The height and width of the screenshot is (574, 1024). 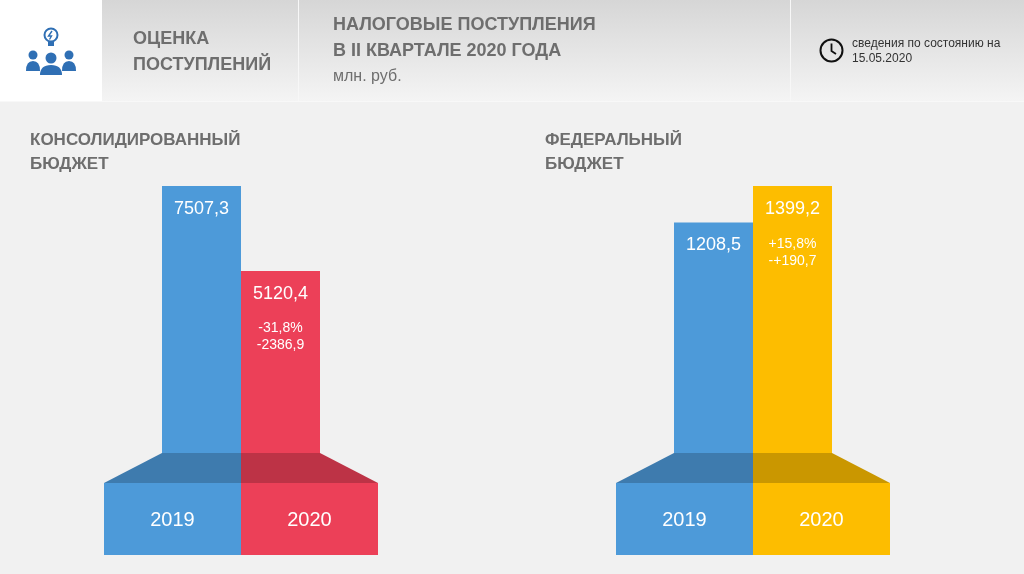 I want to click on data-label: 5120,4, so click(x=280, y=292).